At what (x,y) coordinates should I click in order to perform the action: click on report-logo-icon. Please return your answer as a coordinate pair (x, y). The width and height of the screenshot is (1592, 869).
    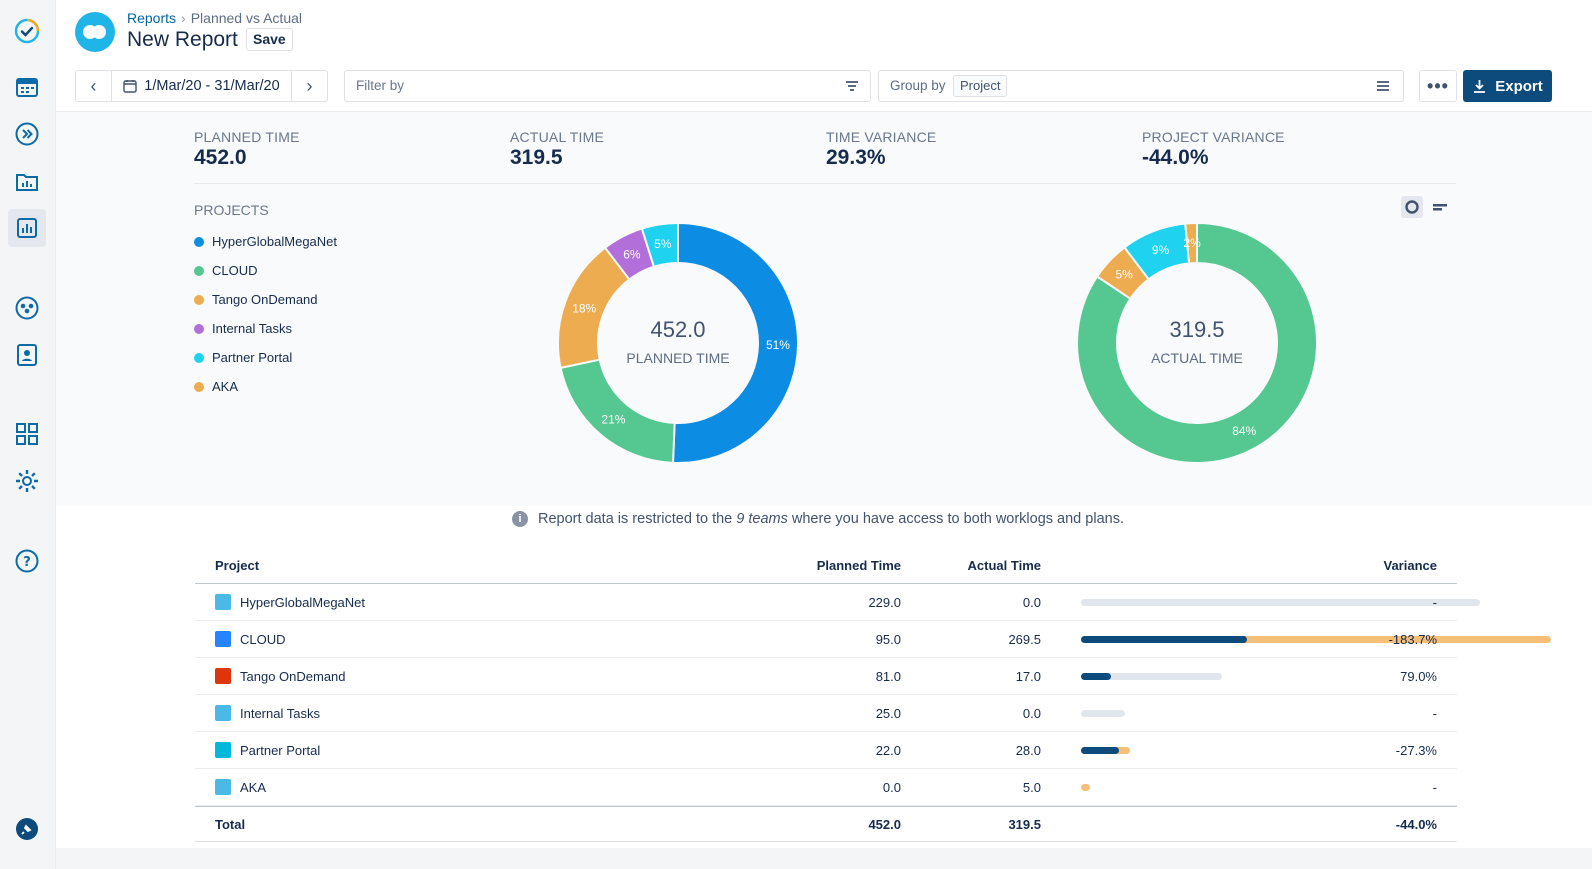
    Looking at the image, I should click on (95, 32).